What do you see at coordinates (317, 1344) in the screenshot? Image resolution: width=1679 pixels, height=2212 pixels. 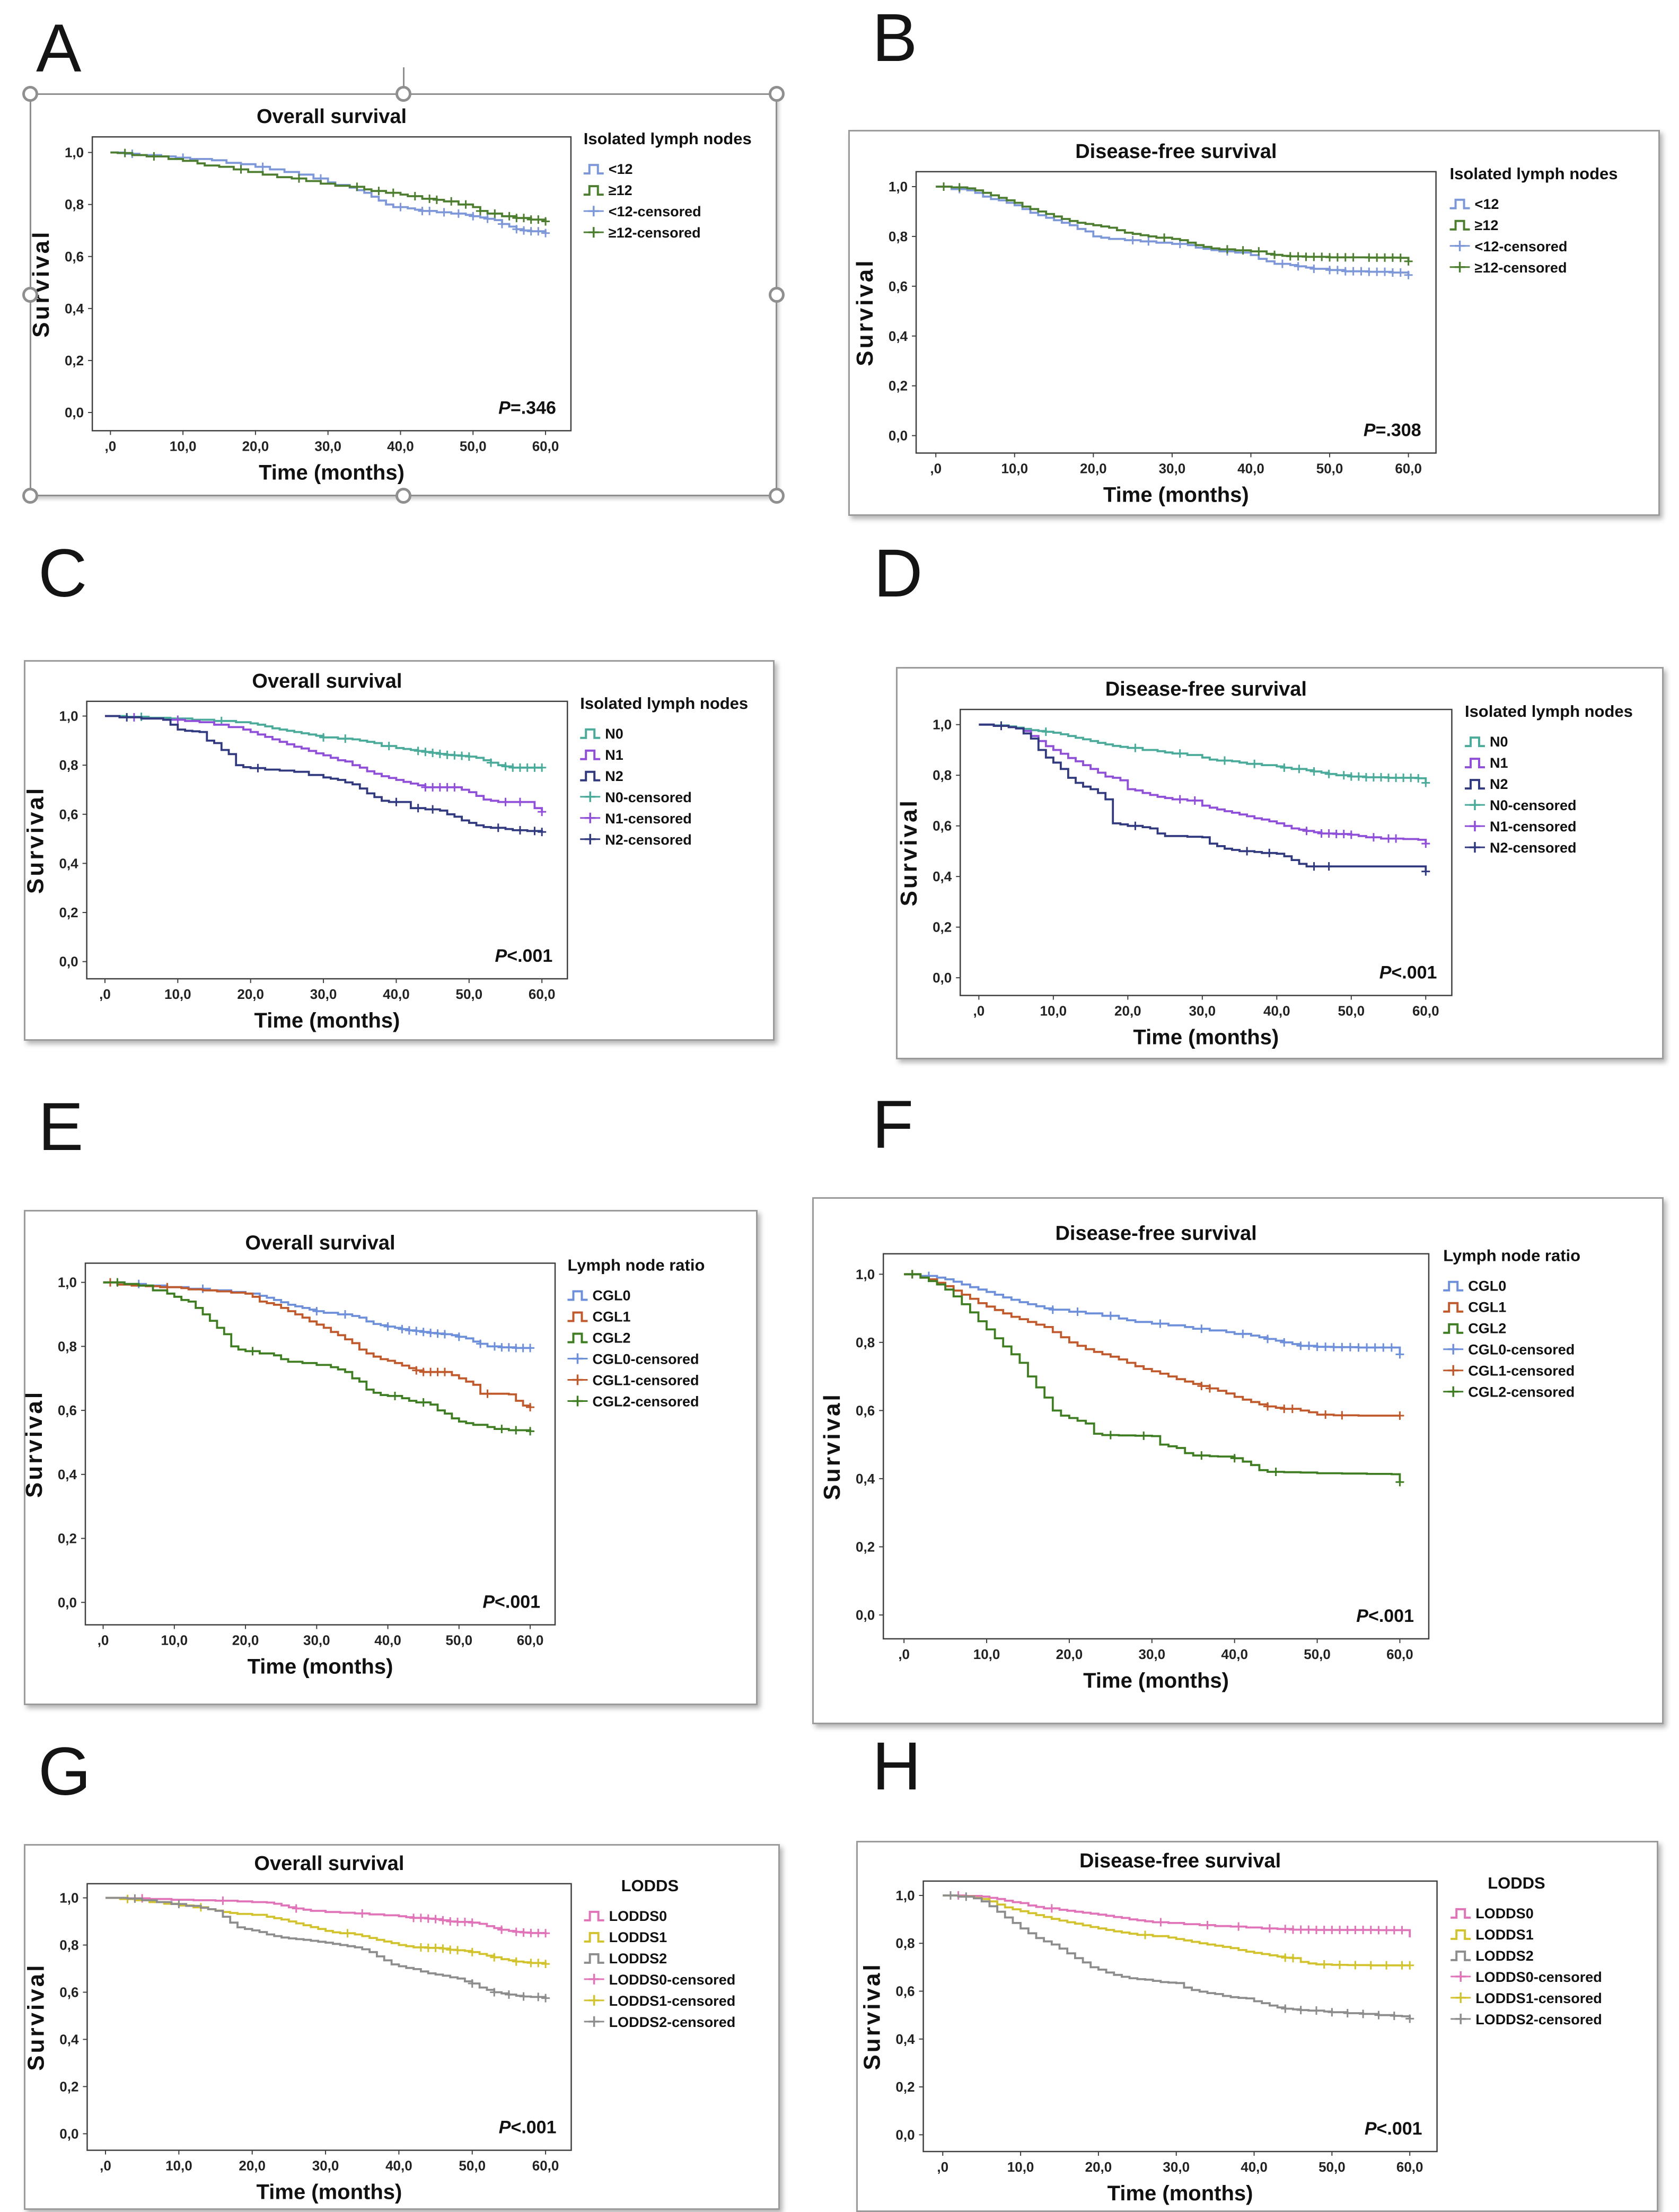 I see `survival-curve-cgl1` at bounding box center [317, 1344].